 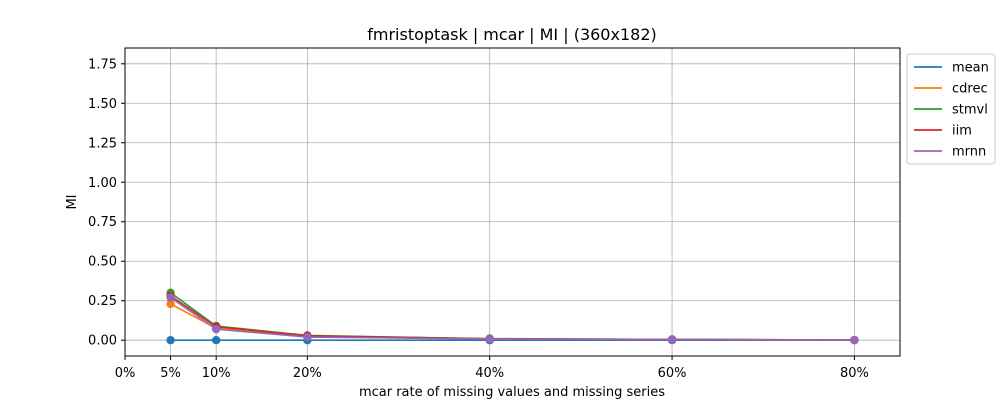 What do you see at coordinates (102, 143) in the screenshot?
I see `y-tick-label: 1.25` at bounding box center [102, 143].